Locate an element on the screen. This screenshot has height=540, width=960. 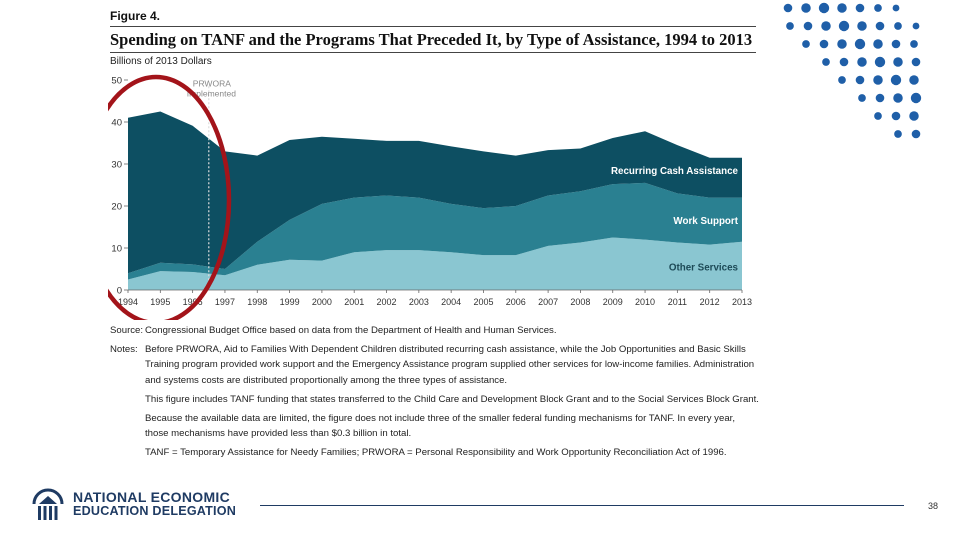
title-rule-bottom is located at coordinates (433, 52).